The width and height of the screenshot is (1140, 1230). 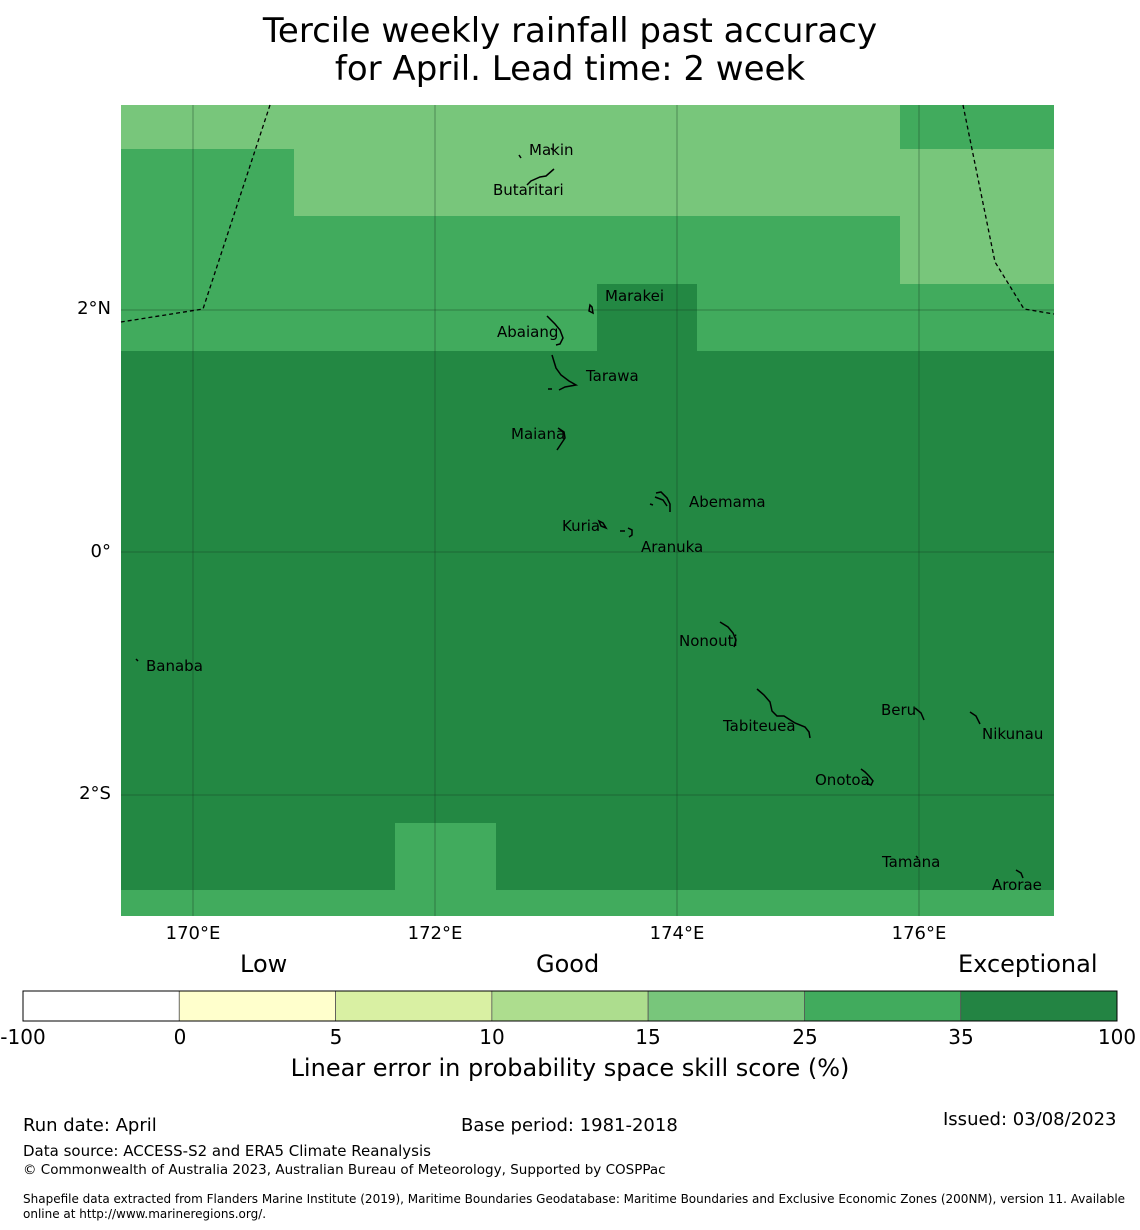 I want to click on island-outline-nonouti, so click(x=728, y=634).